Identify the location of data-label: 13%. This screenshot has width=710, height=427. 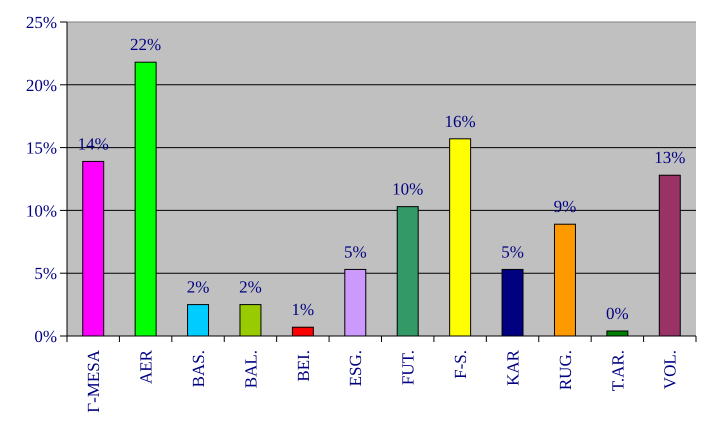
(670, 158).